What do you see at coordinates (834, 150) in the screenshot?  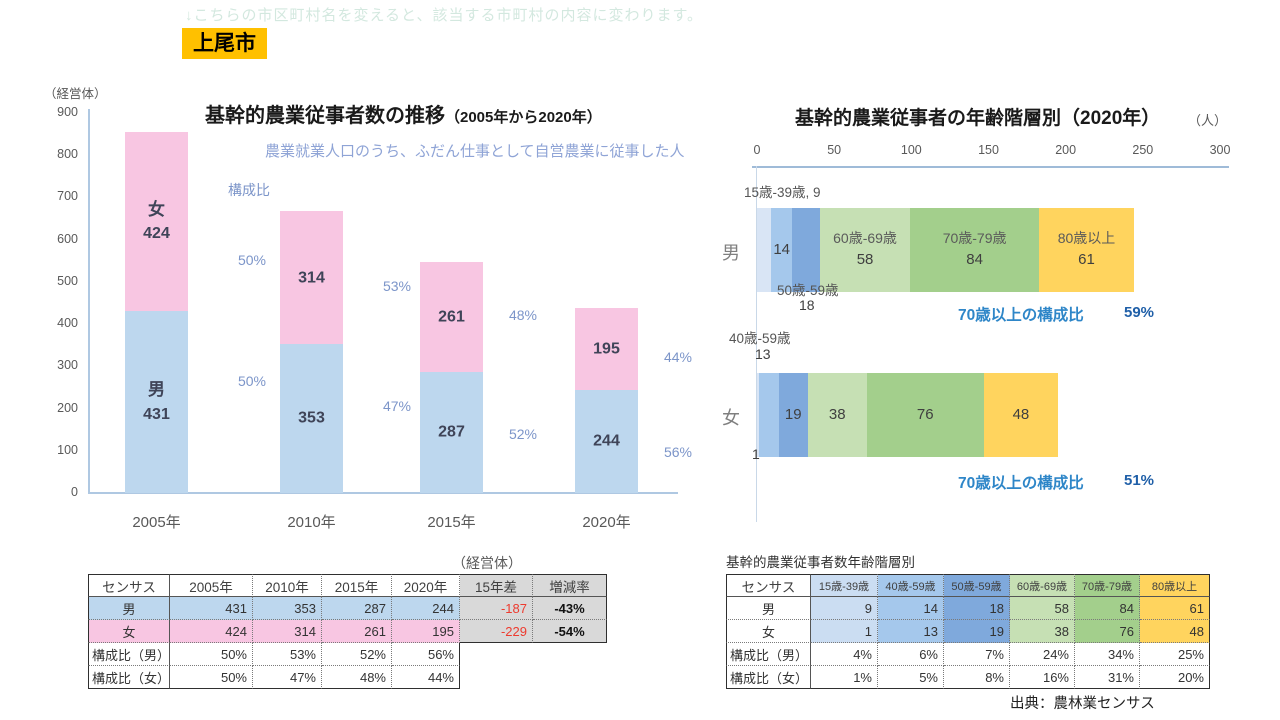 I see `x-tick-label: 50` at bounding box center [834, 150].